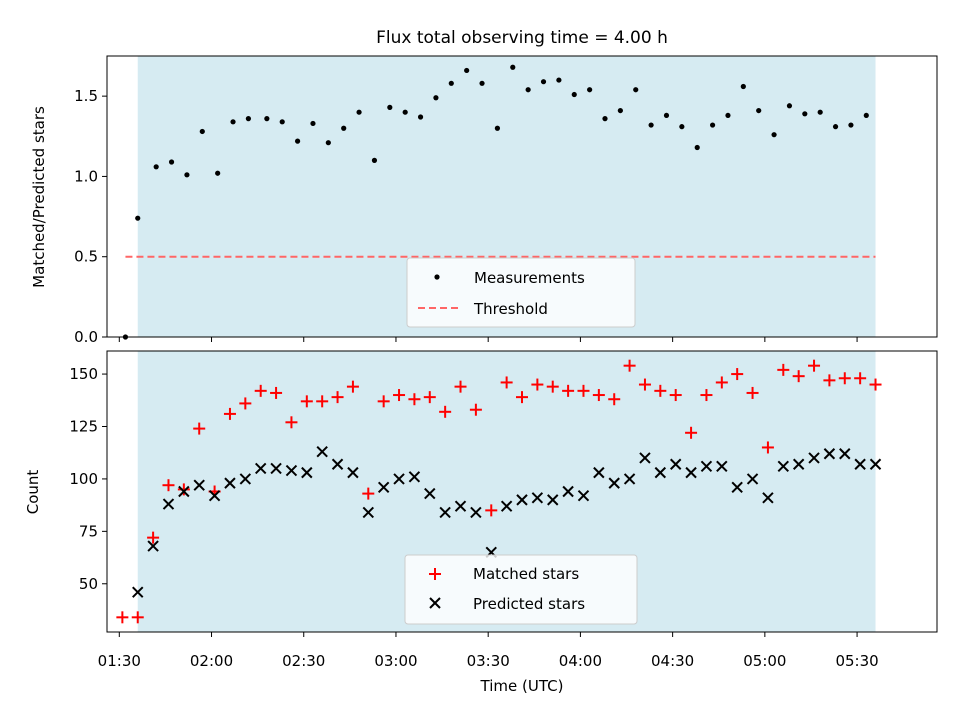 This screenshot has height=720, width=960. I want to click on legend-measurements-label: Measurements, so click(529, 278).